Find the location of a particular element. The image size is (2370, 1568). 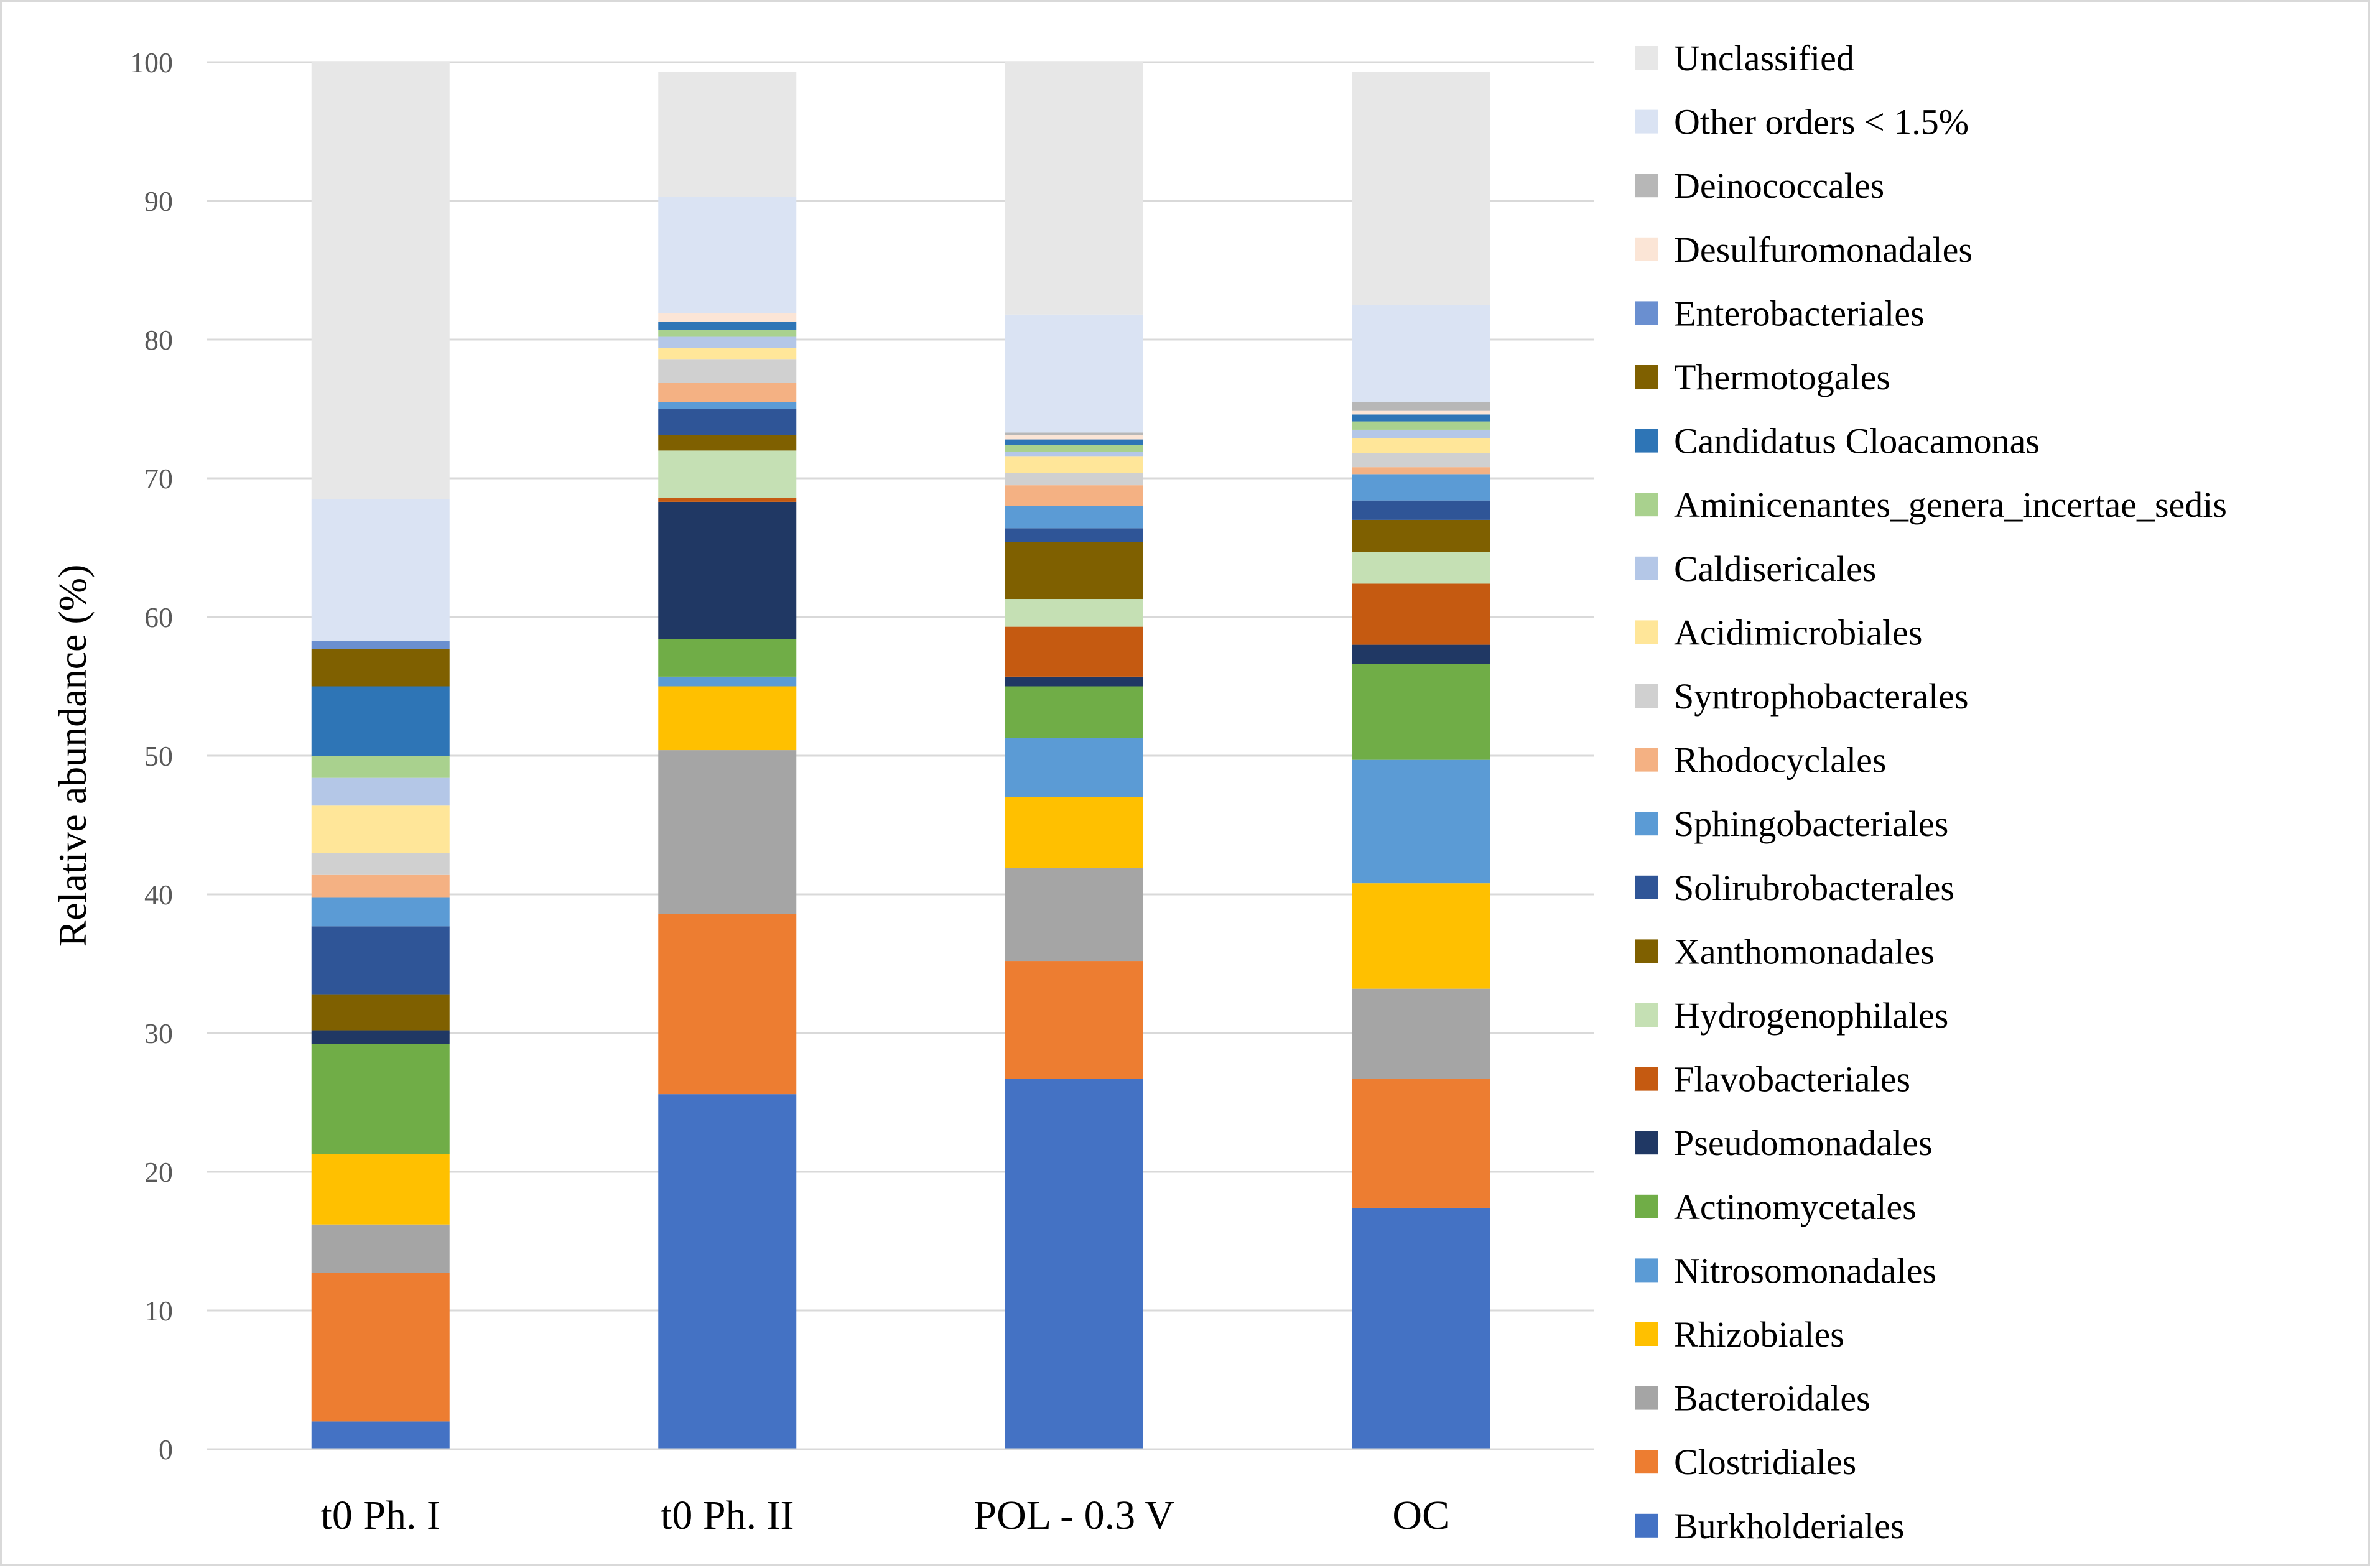

legend-label: Pseudomonadales is located at coordinates (1803, 1143).